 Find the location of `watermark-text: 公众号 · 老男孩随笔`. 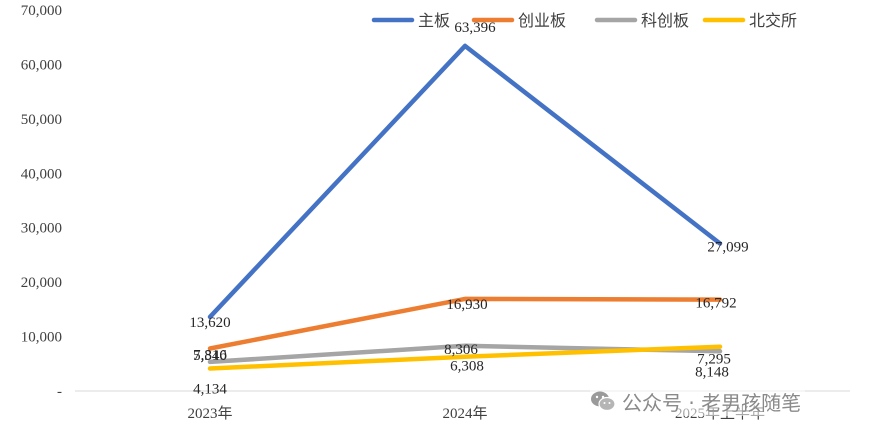

watermark-text: 公众号 · 老男孩随笔 is located at coordinates (712, 402).